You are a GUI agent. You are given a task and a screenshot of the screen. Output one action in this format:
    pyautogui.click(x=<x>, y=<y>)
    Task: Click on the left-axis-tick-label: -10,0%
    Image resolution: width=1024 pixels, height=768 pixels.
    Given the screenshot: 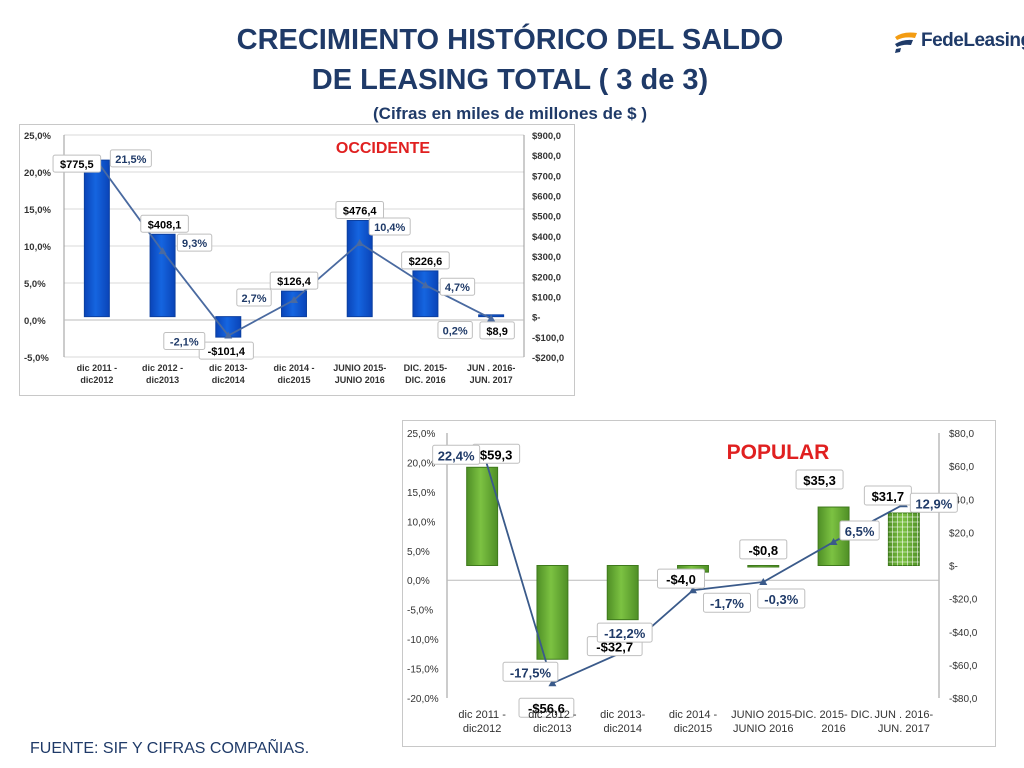 What is the action you would take?
    pyautogui.click(x=423, y=640)
    